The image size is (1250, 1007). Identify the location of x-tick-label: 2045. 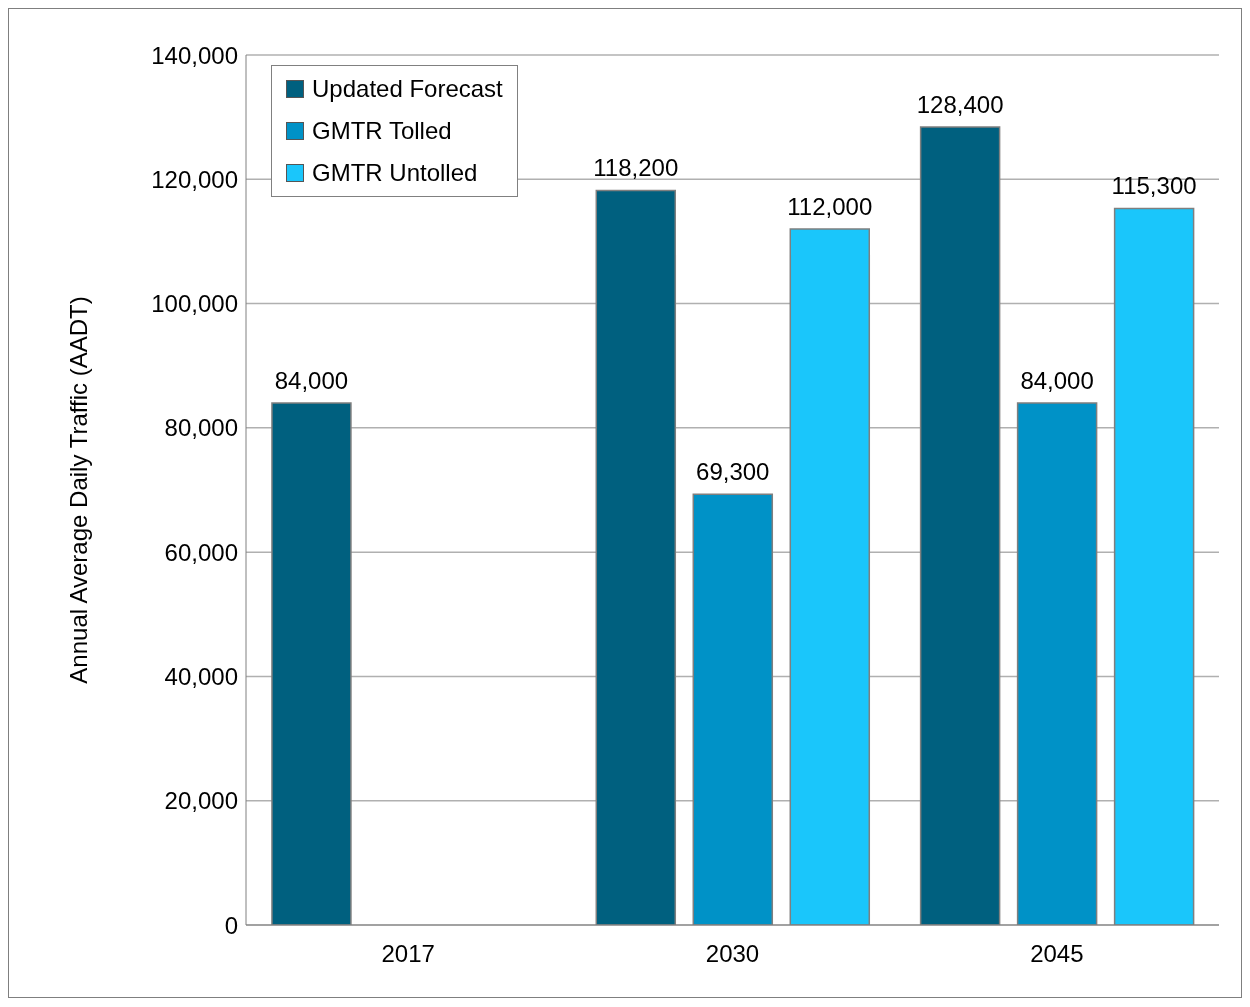
(1057, 954).